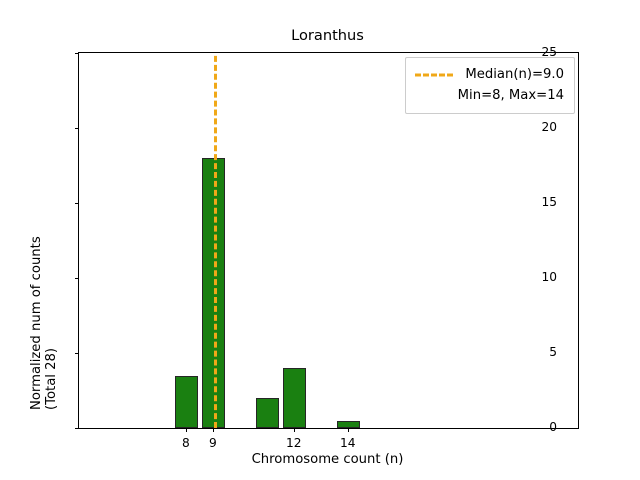 The width and height of the screenshot is (640, 480). Describe the element at coordinates (327, 459) in the screenshot. I see `x-axis-label: Chromosome count (n)` at that location.